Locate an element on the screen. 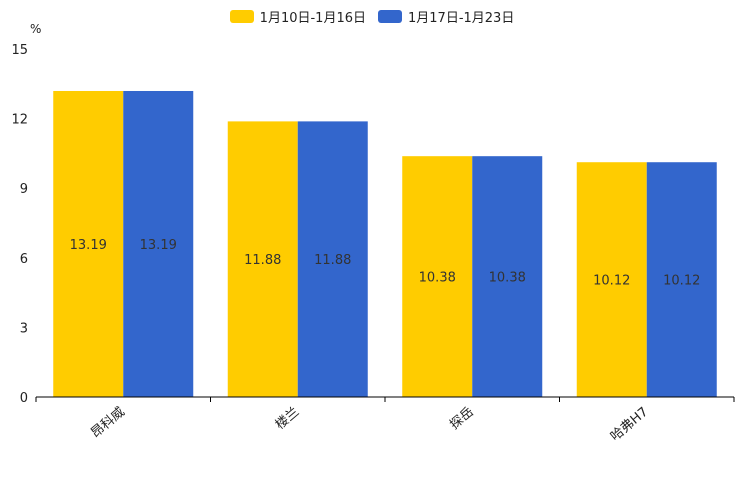 This screenshot has height=496, width=744. y-axis-ticks: 0 3 6 9 12 15 is located at coordinates (19, 224).